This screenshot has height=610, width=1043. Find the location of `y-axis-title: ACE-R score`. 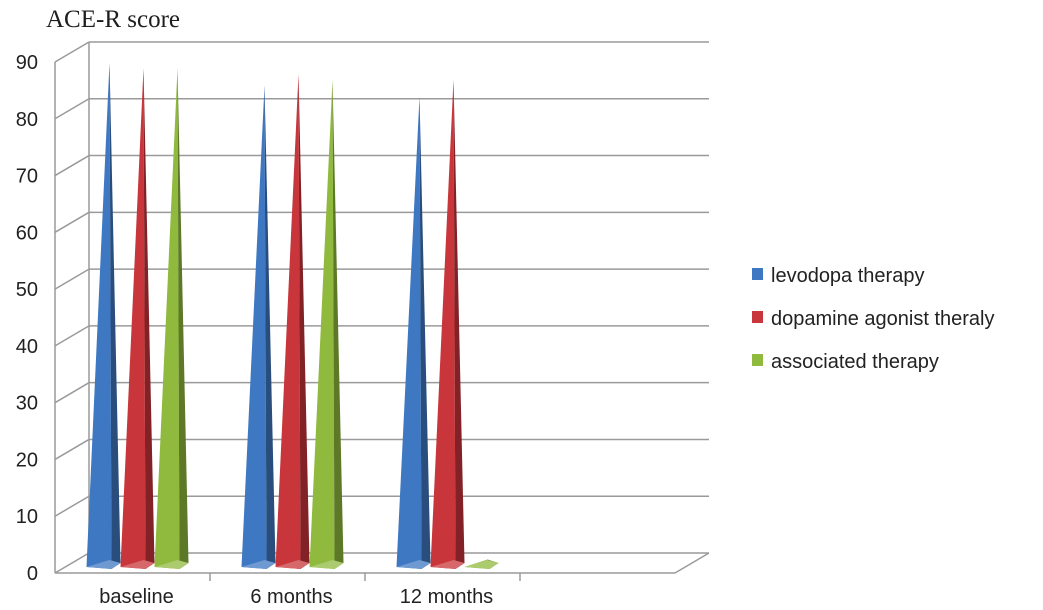

y-axis-title: ACE-R score is located at coordinates (113, 20).